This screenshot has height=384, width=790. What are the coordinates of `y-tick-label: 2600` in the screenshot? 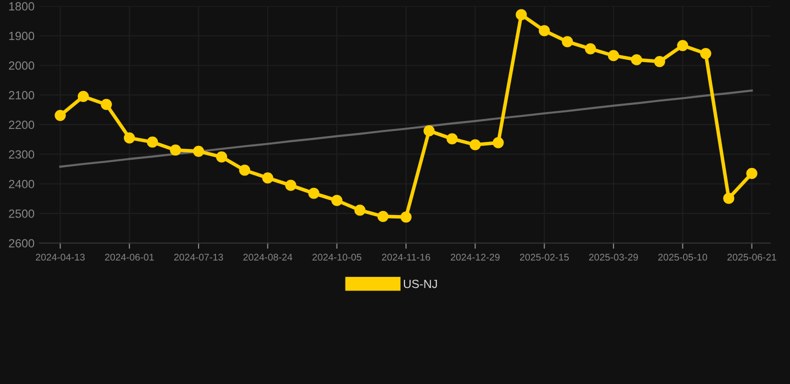 It's located at (21, 243).